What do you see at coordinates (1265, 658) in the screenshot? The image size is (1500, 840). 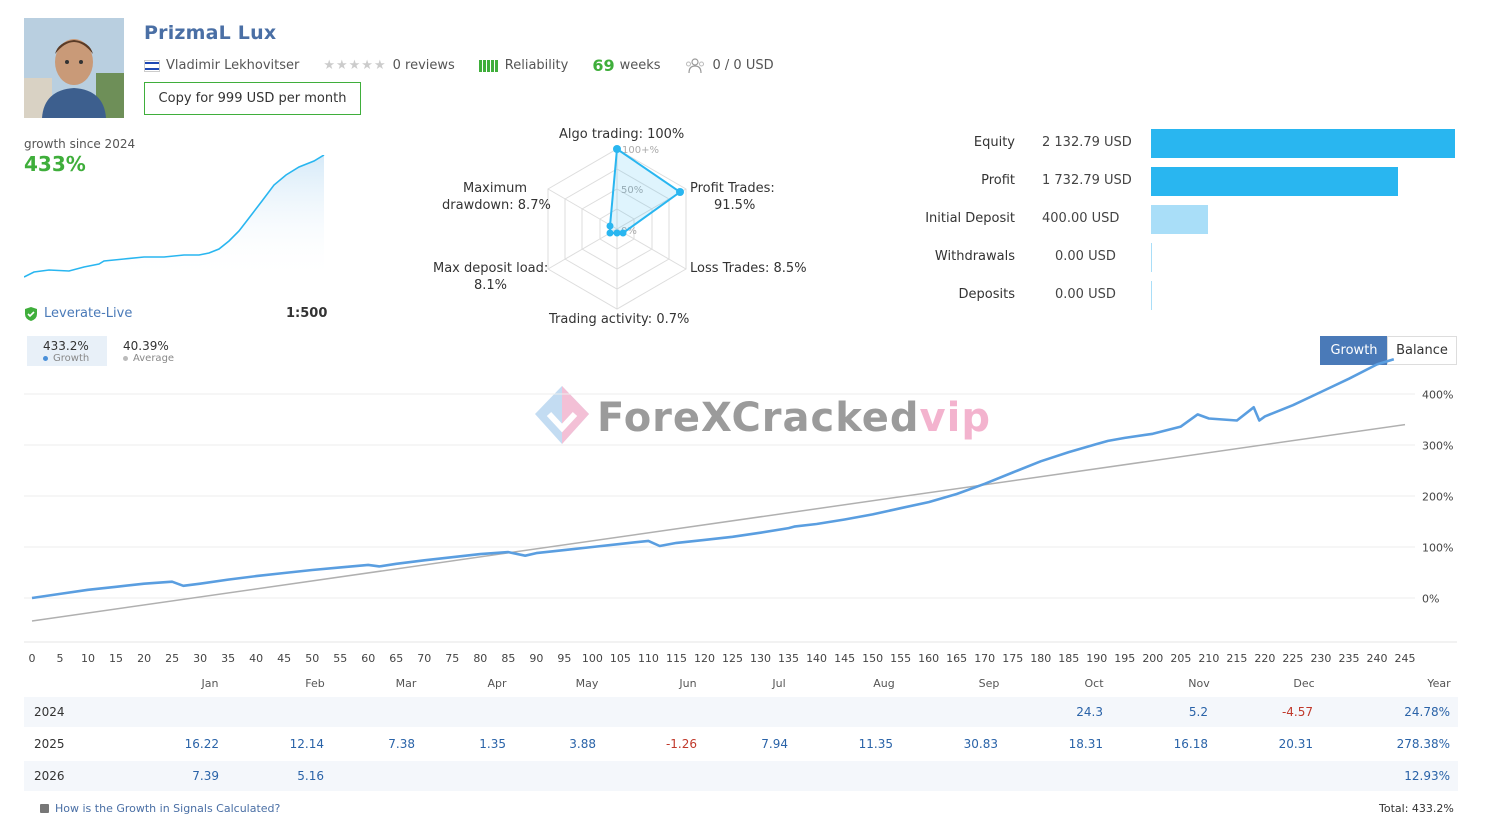 I see `x-tick-label: 220` at bounding box center [1265, 658].